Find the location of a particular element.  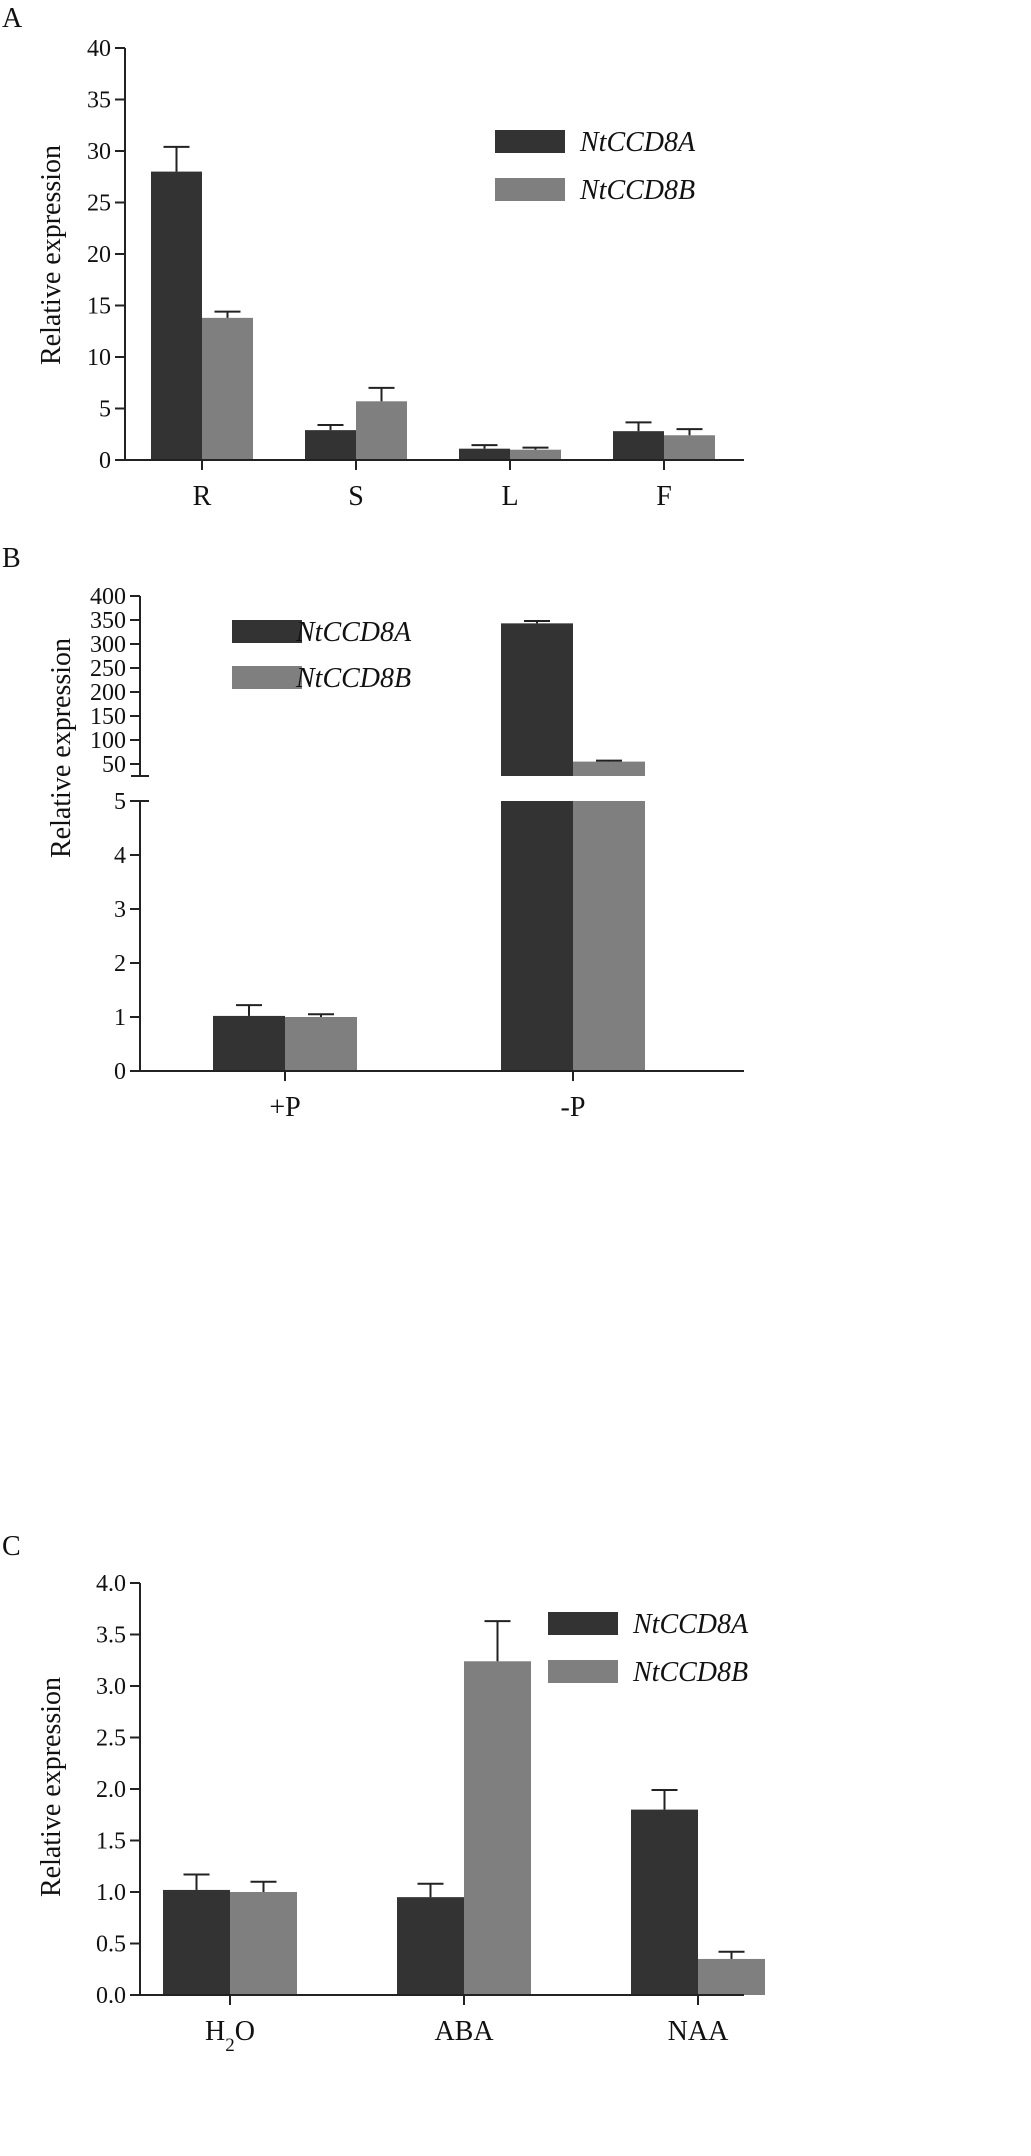

bar-ntccd8b-f is located at coordinates (689, 447).